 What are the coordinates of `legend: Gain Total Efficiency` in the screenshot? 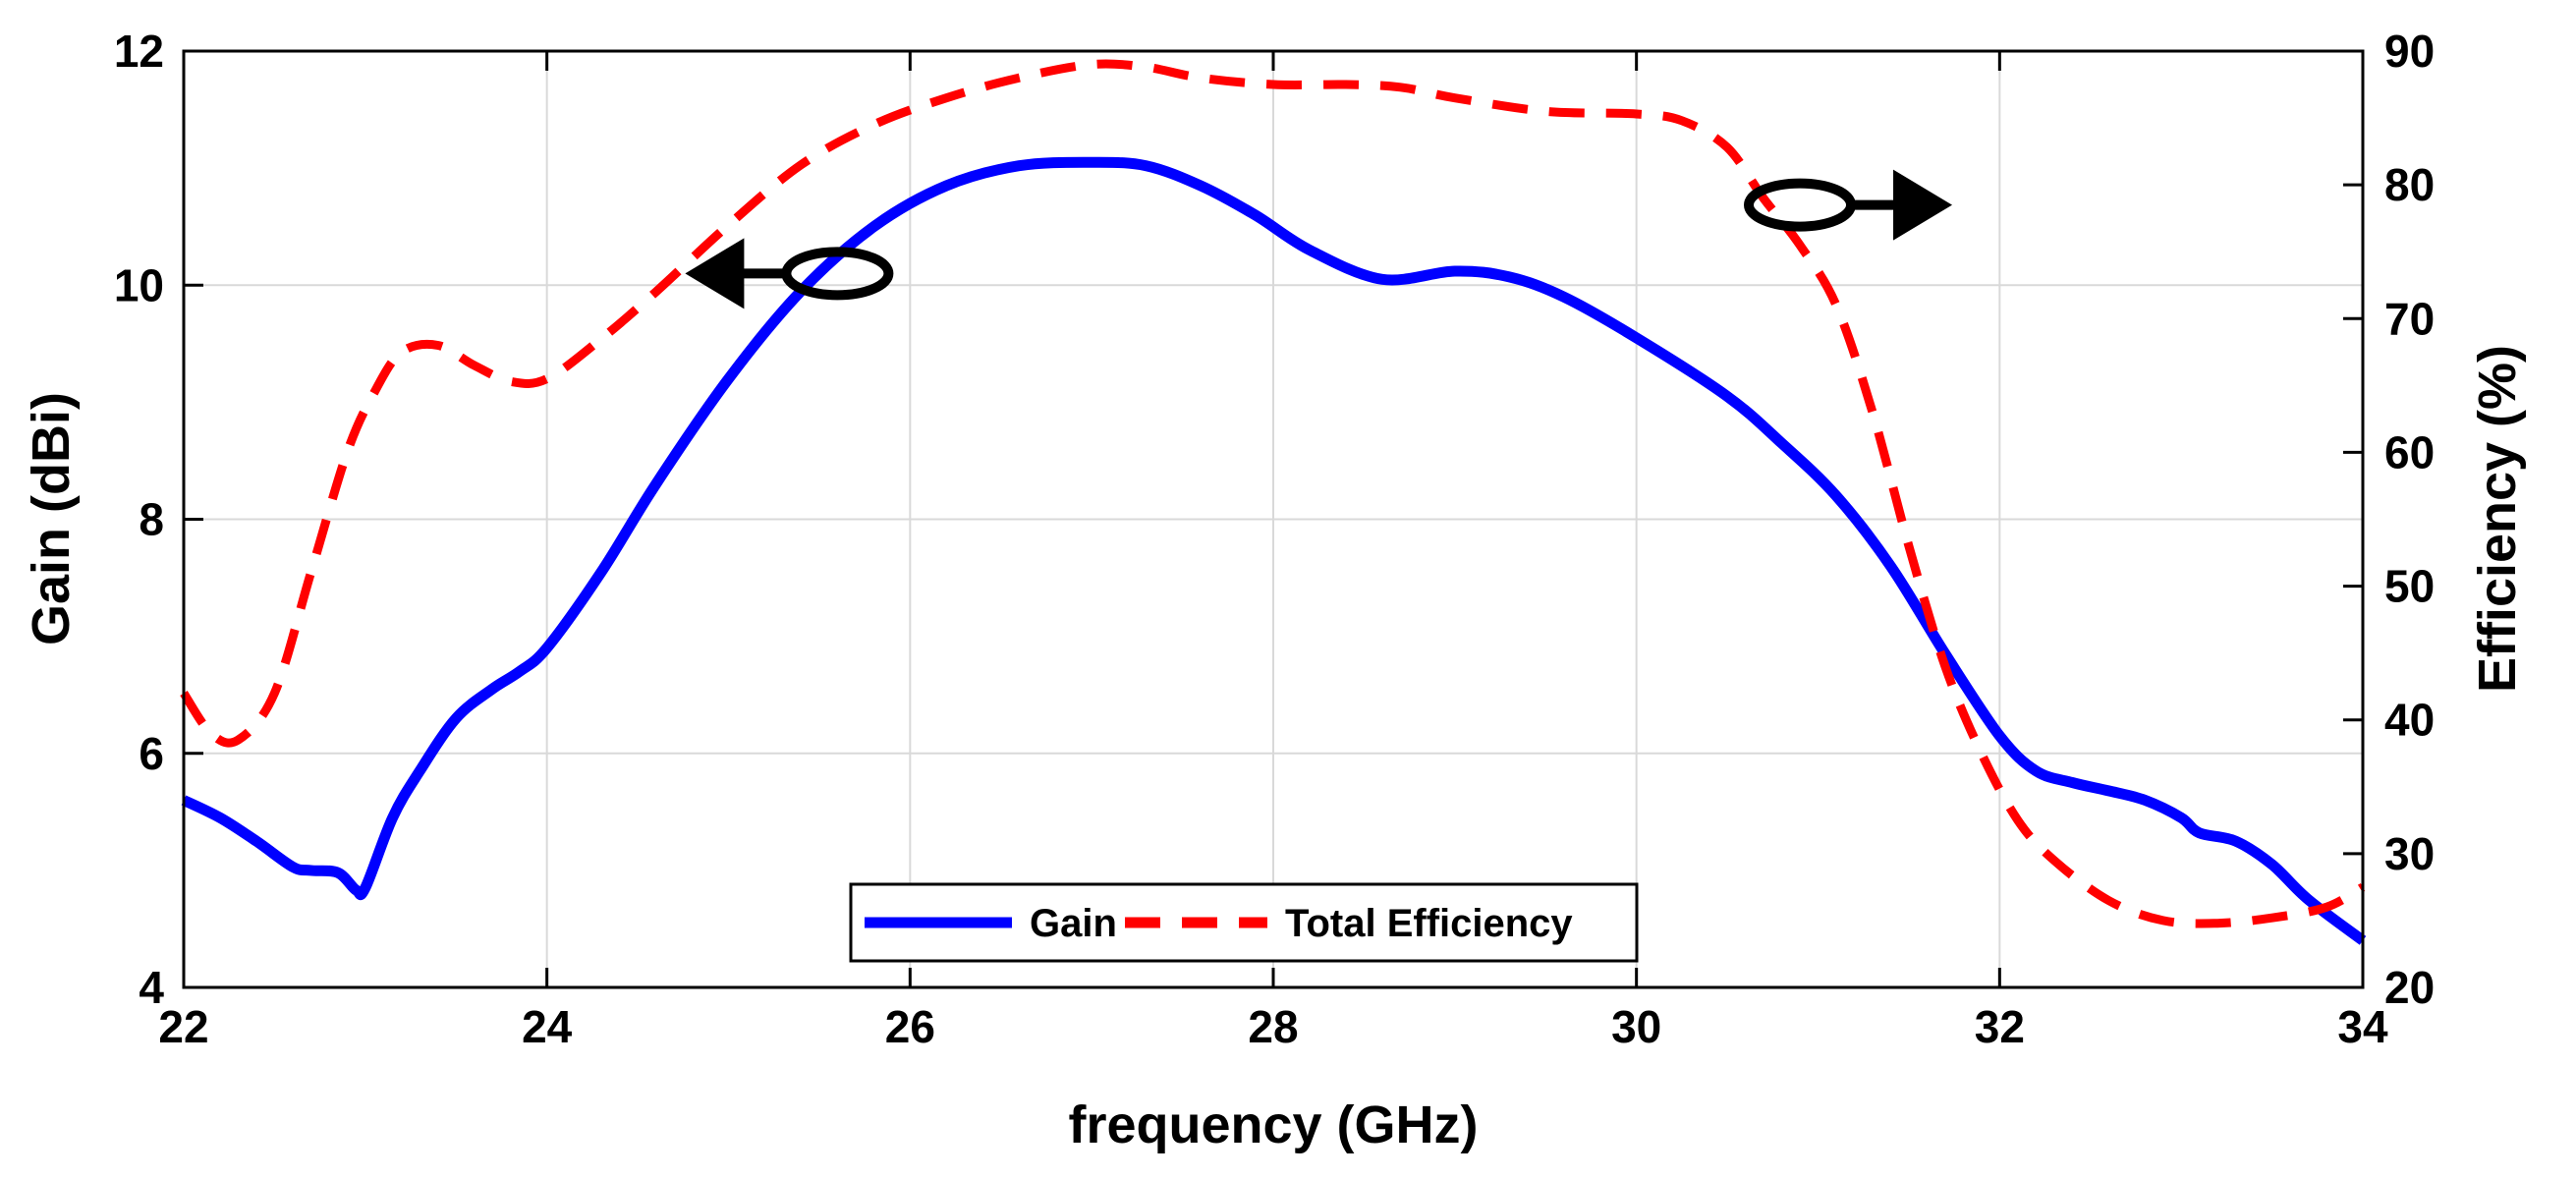 It's located at (1244, 922).